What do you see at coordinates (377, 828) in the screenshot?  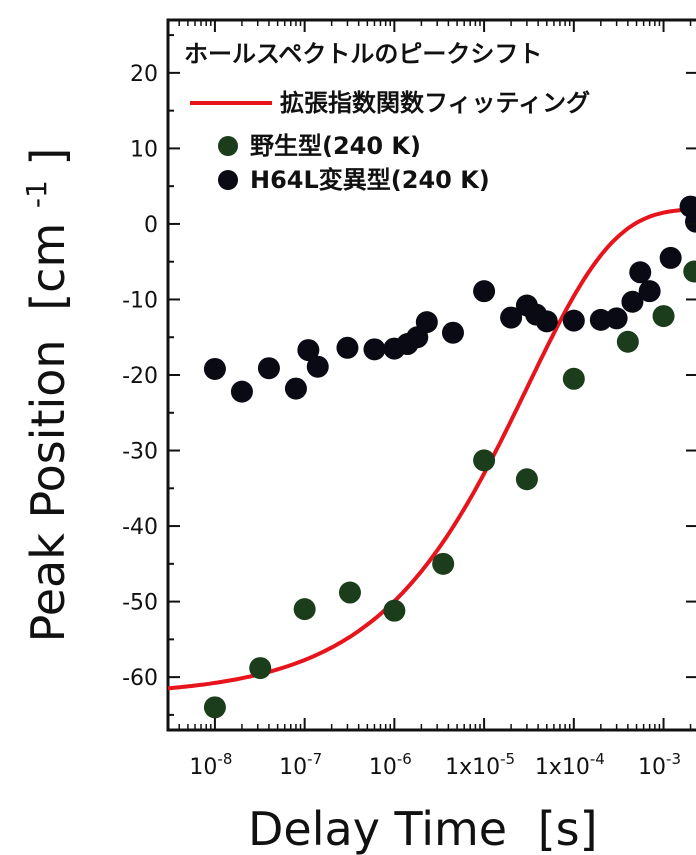 I see `x-axis-title: Delay Time` at bounding box center [377, 828].